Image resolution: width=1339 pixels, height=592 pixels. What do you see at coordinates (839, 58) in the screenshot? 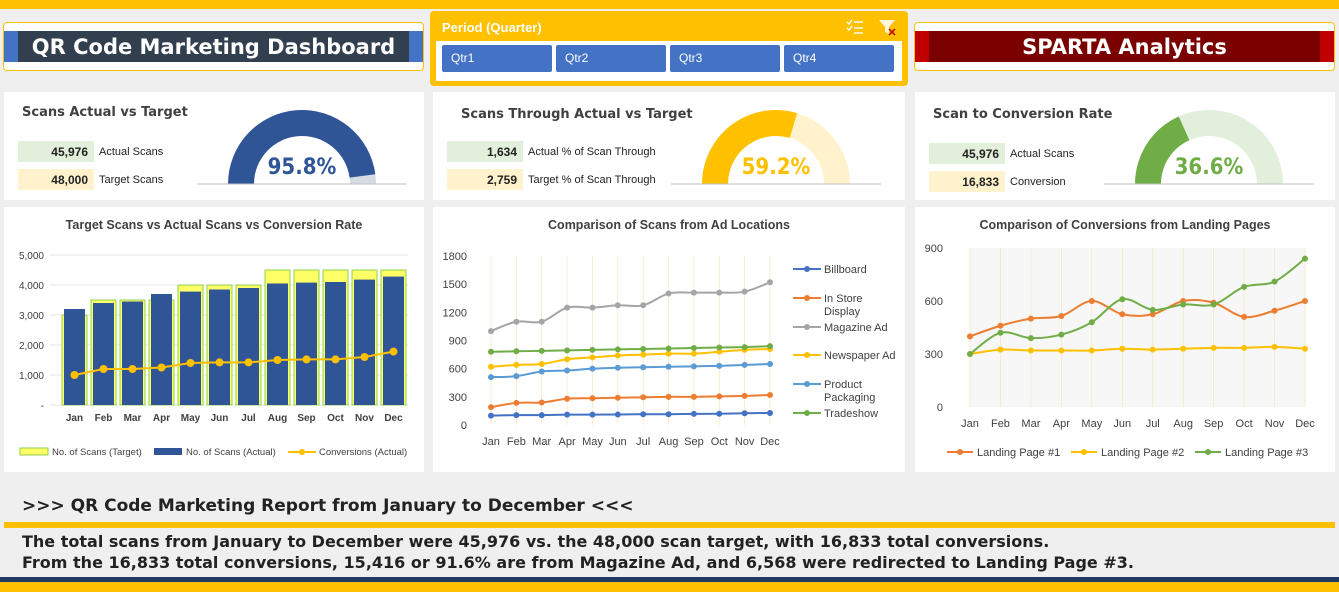
I see `slicer-option-qtr4: Qtr4` at bounding box center [839, 58].